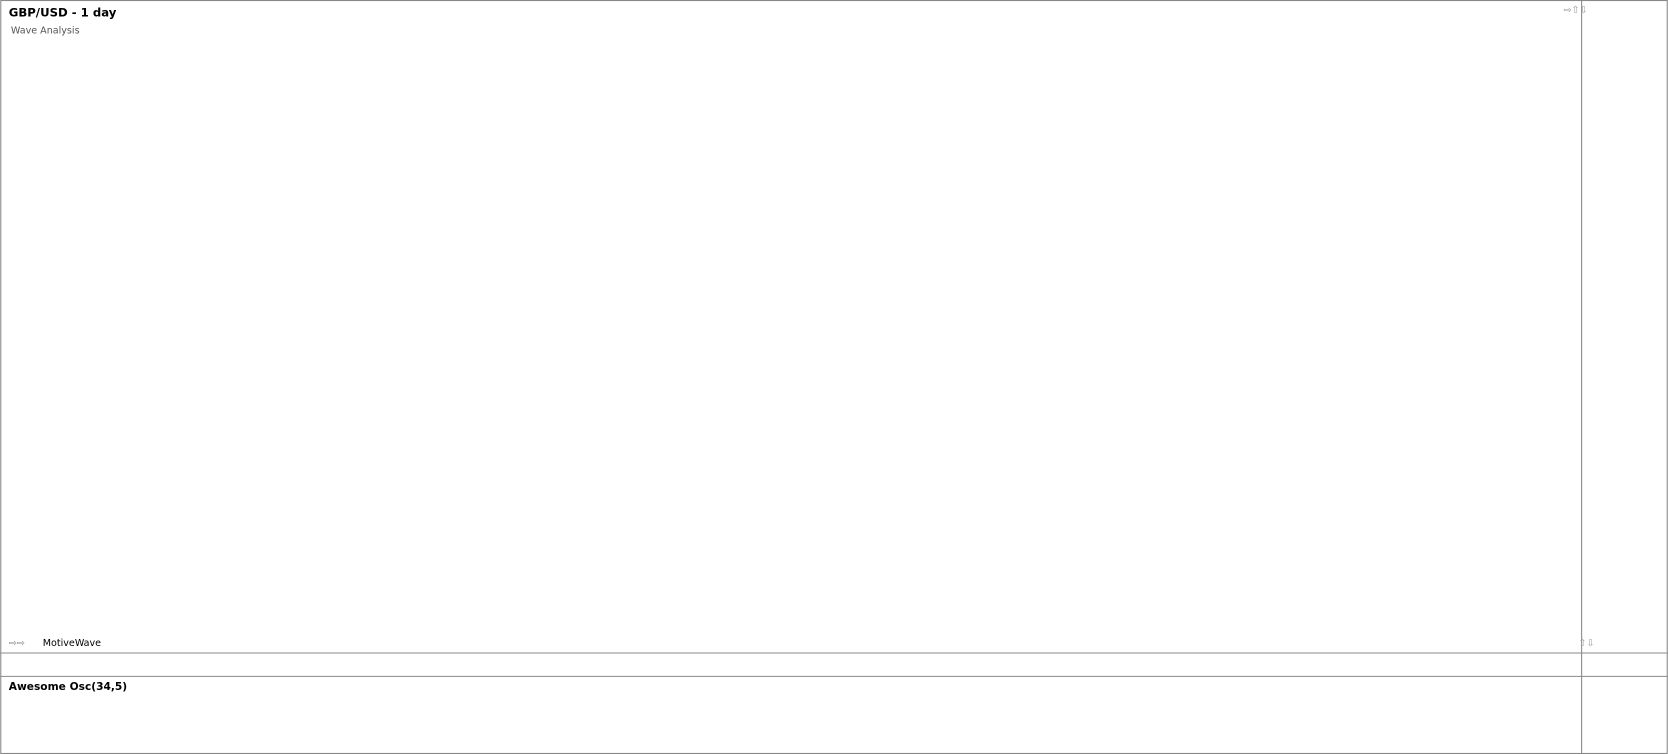  I want to click on watermark-icon: ⇨⇨, so click(17, 643).